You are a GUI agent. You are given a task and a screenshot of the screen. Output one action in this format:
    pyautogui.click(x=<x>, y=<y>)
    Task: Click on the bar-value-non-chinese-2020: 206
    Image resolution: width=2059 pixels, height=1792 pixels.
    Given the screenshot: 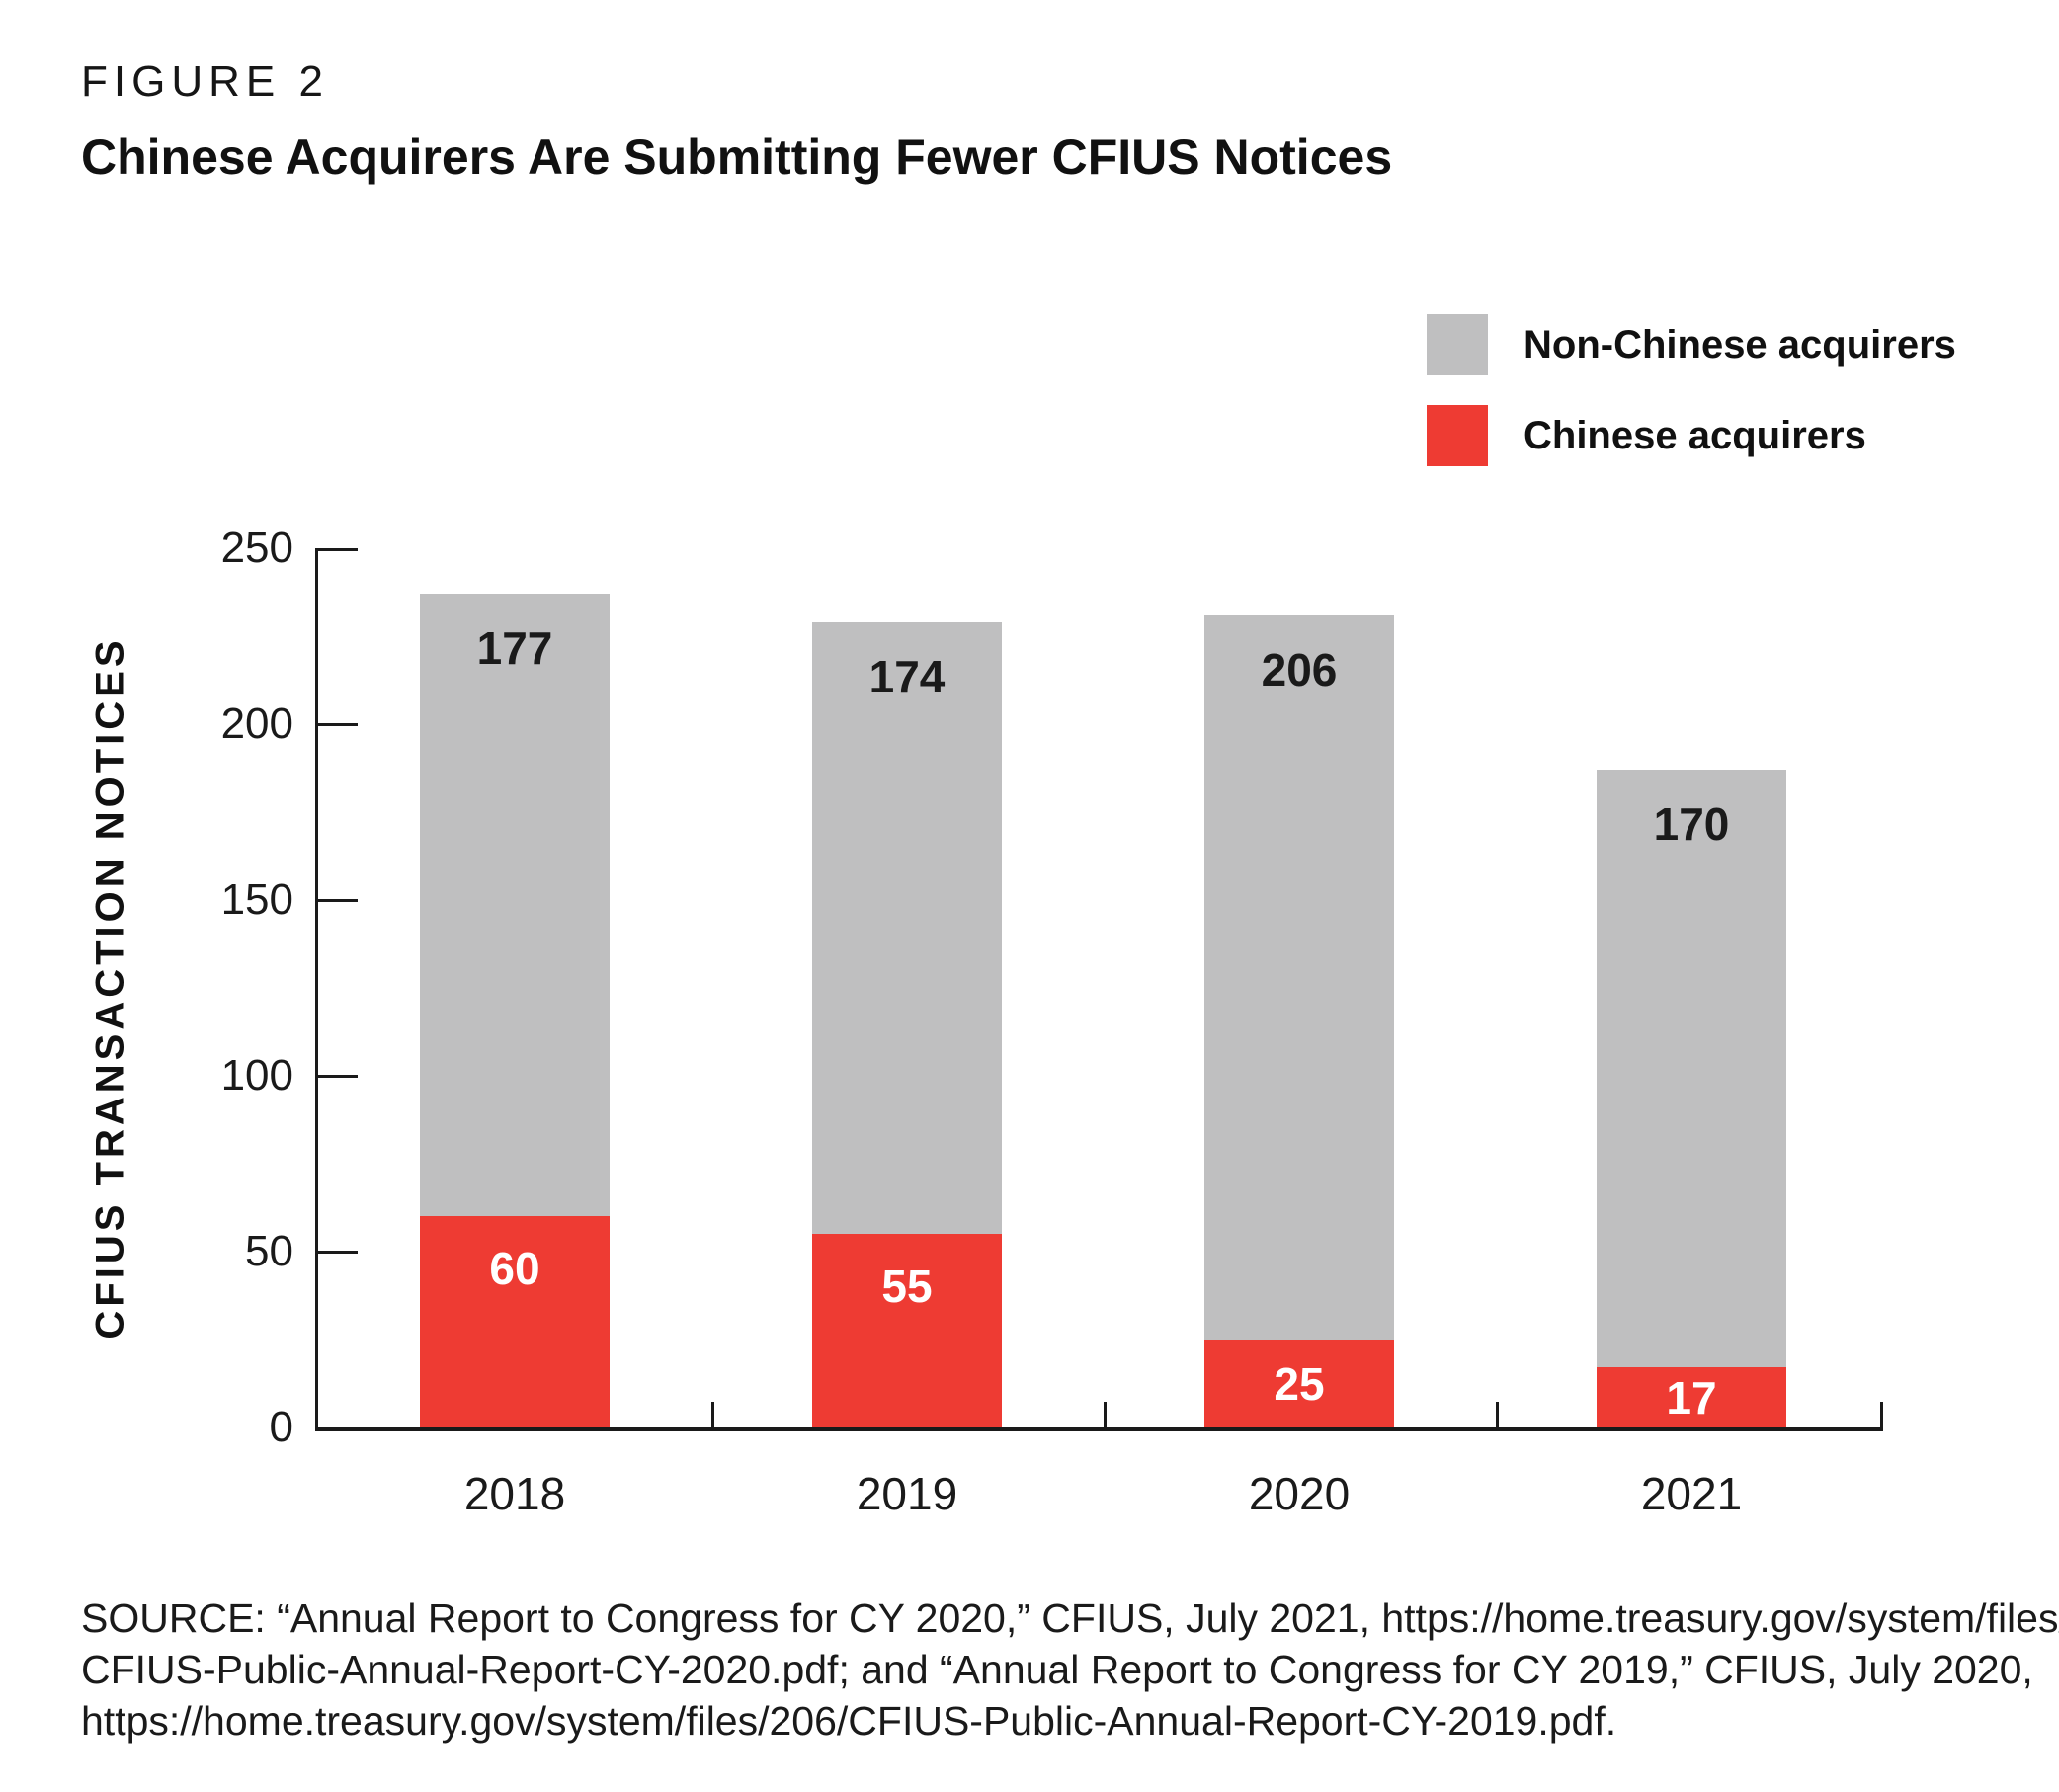 What is the action you would take?
    pyautogui.click(x=1299, y=669)
    